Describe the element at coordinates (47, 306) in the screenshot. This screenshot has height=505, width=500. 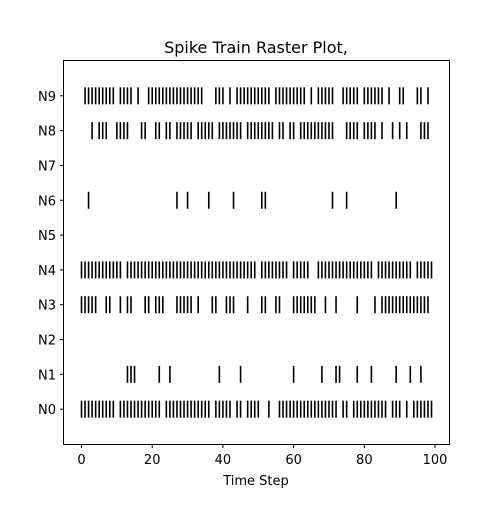
I see `y-tick-label: N3` at that location.